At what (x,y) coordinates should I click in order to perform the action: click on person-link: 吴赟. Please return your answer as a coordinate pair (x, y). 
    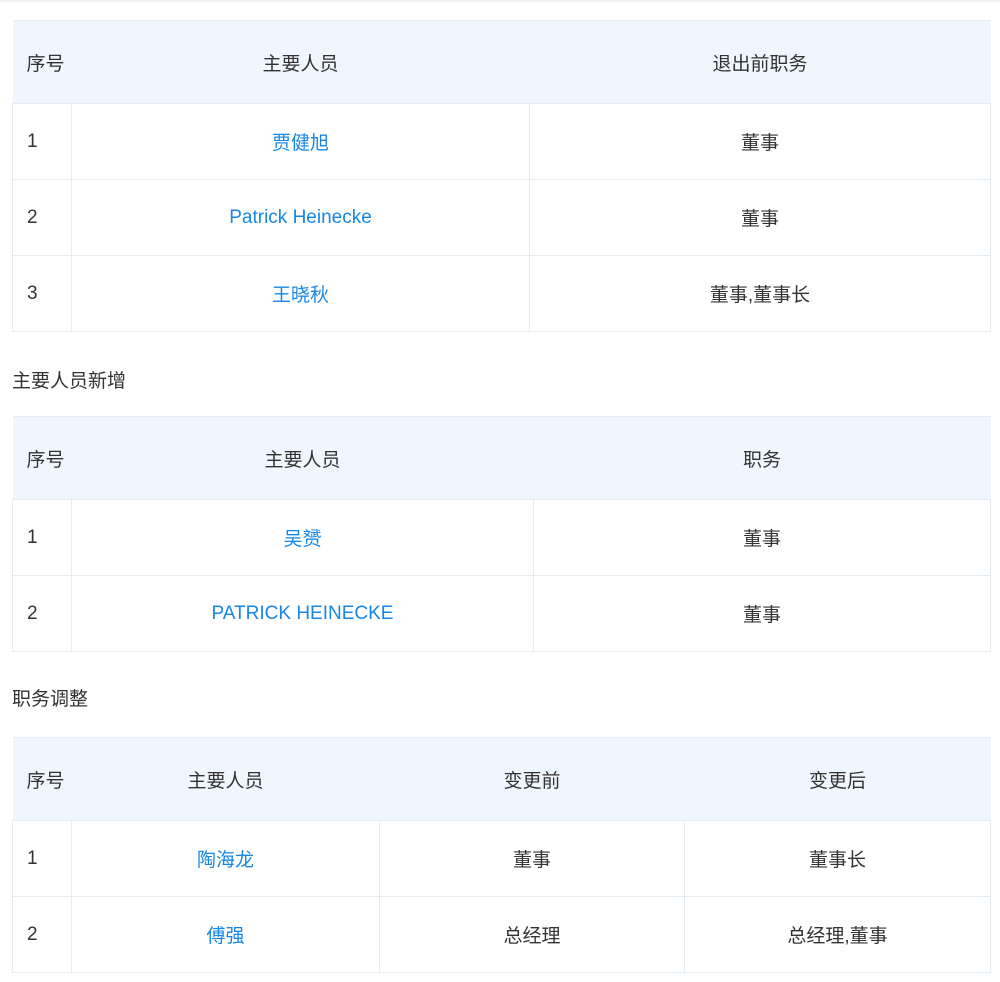
    Looking at the image, I should click on (302, 539).